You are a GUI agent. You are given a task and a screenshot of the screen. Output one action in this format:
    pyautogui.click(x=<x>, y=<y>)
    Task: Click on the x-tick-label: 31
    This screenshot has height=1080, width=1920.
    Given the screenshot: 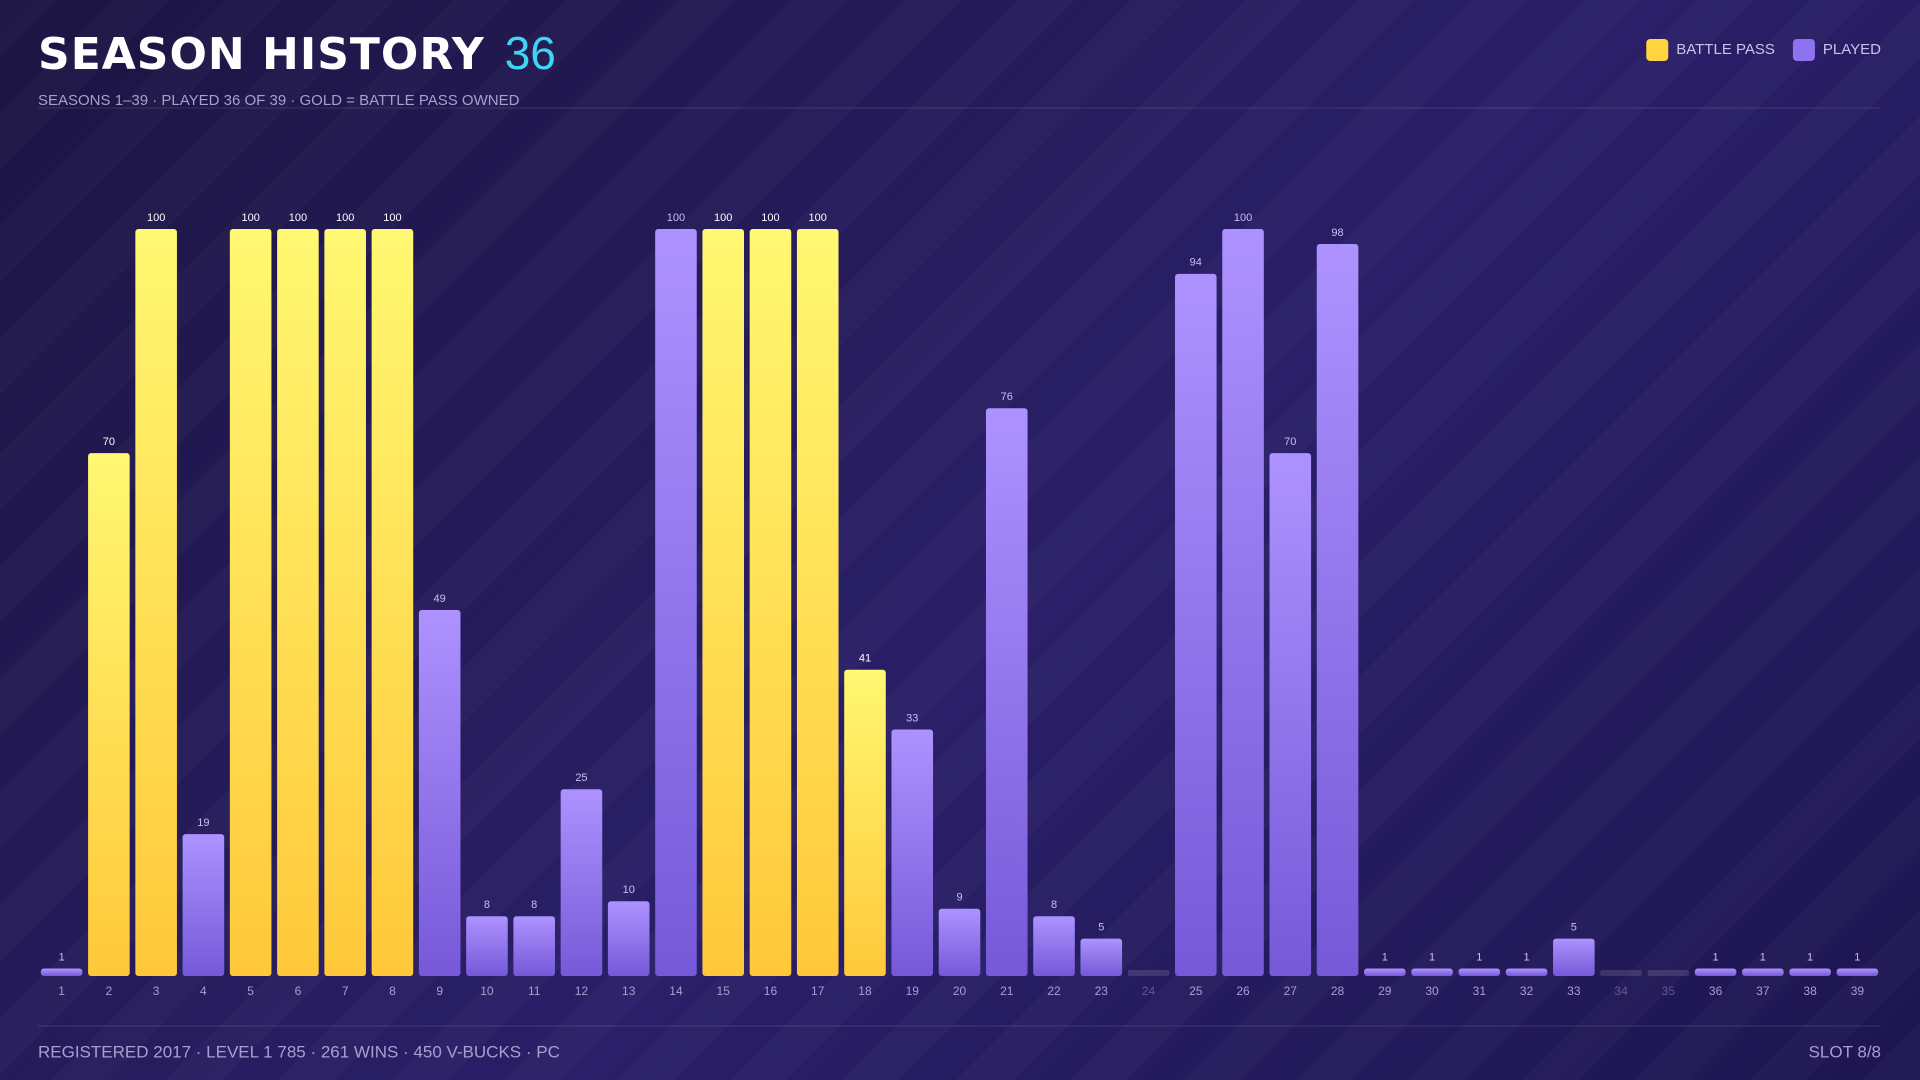 What is the action you would take?
    pyautogui.click(x=1480, y=991)
    